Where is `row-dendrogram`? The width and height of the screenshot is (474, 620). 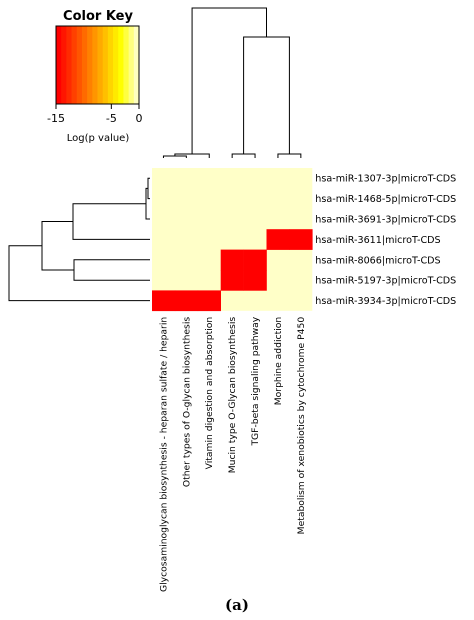
row-dendrogram is located at coordinates (79, 239).